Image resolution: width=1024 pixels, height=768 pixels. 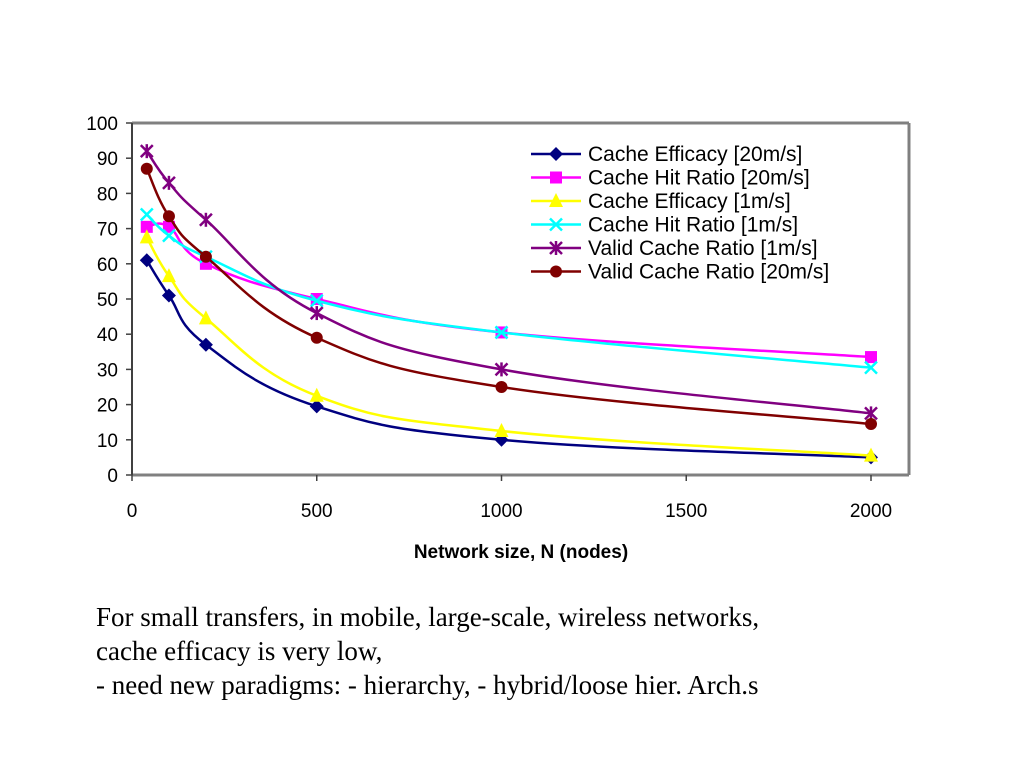 What do you see at coordinates (107, 159) in the screenshot?
I see `y-tick-label: 90` at bounding box center [107, 159].